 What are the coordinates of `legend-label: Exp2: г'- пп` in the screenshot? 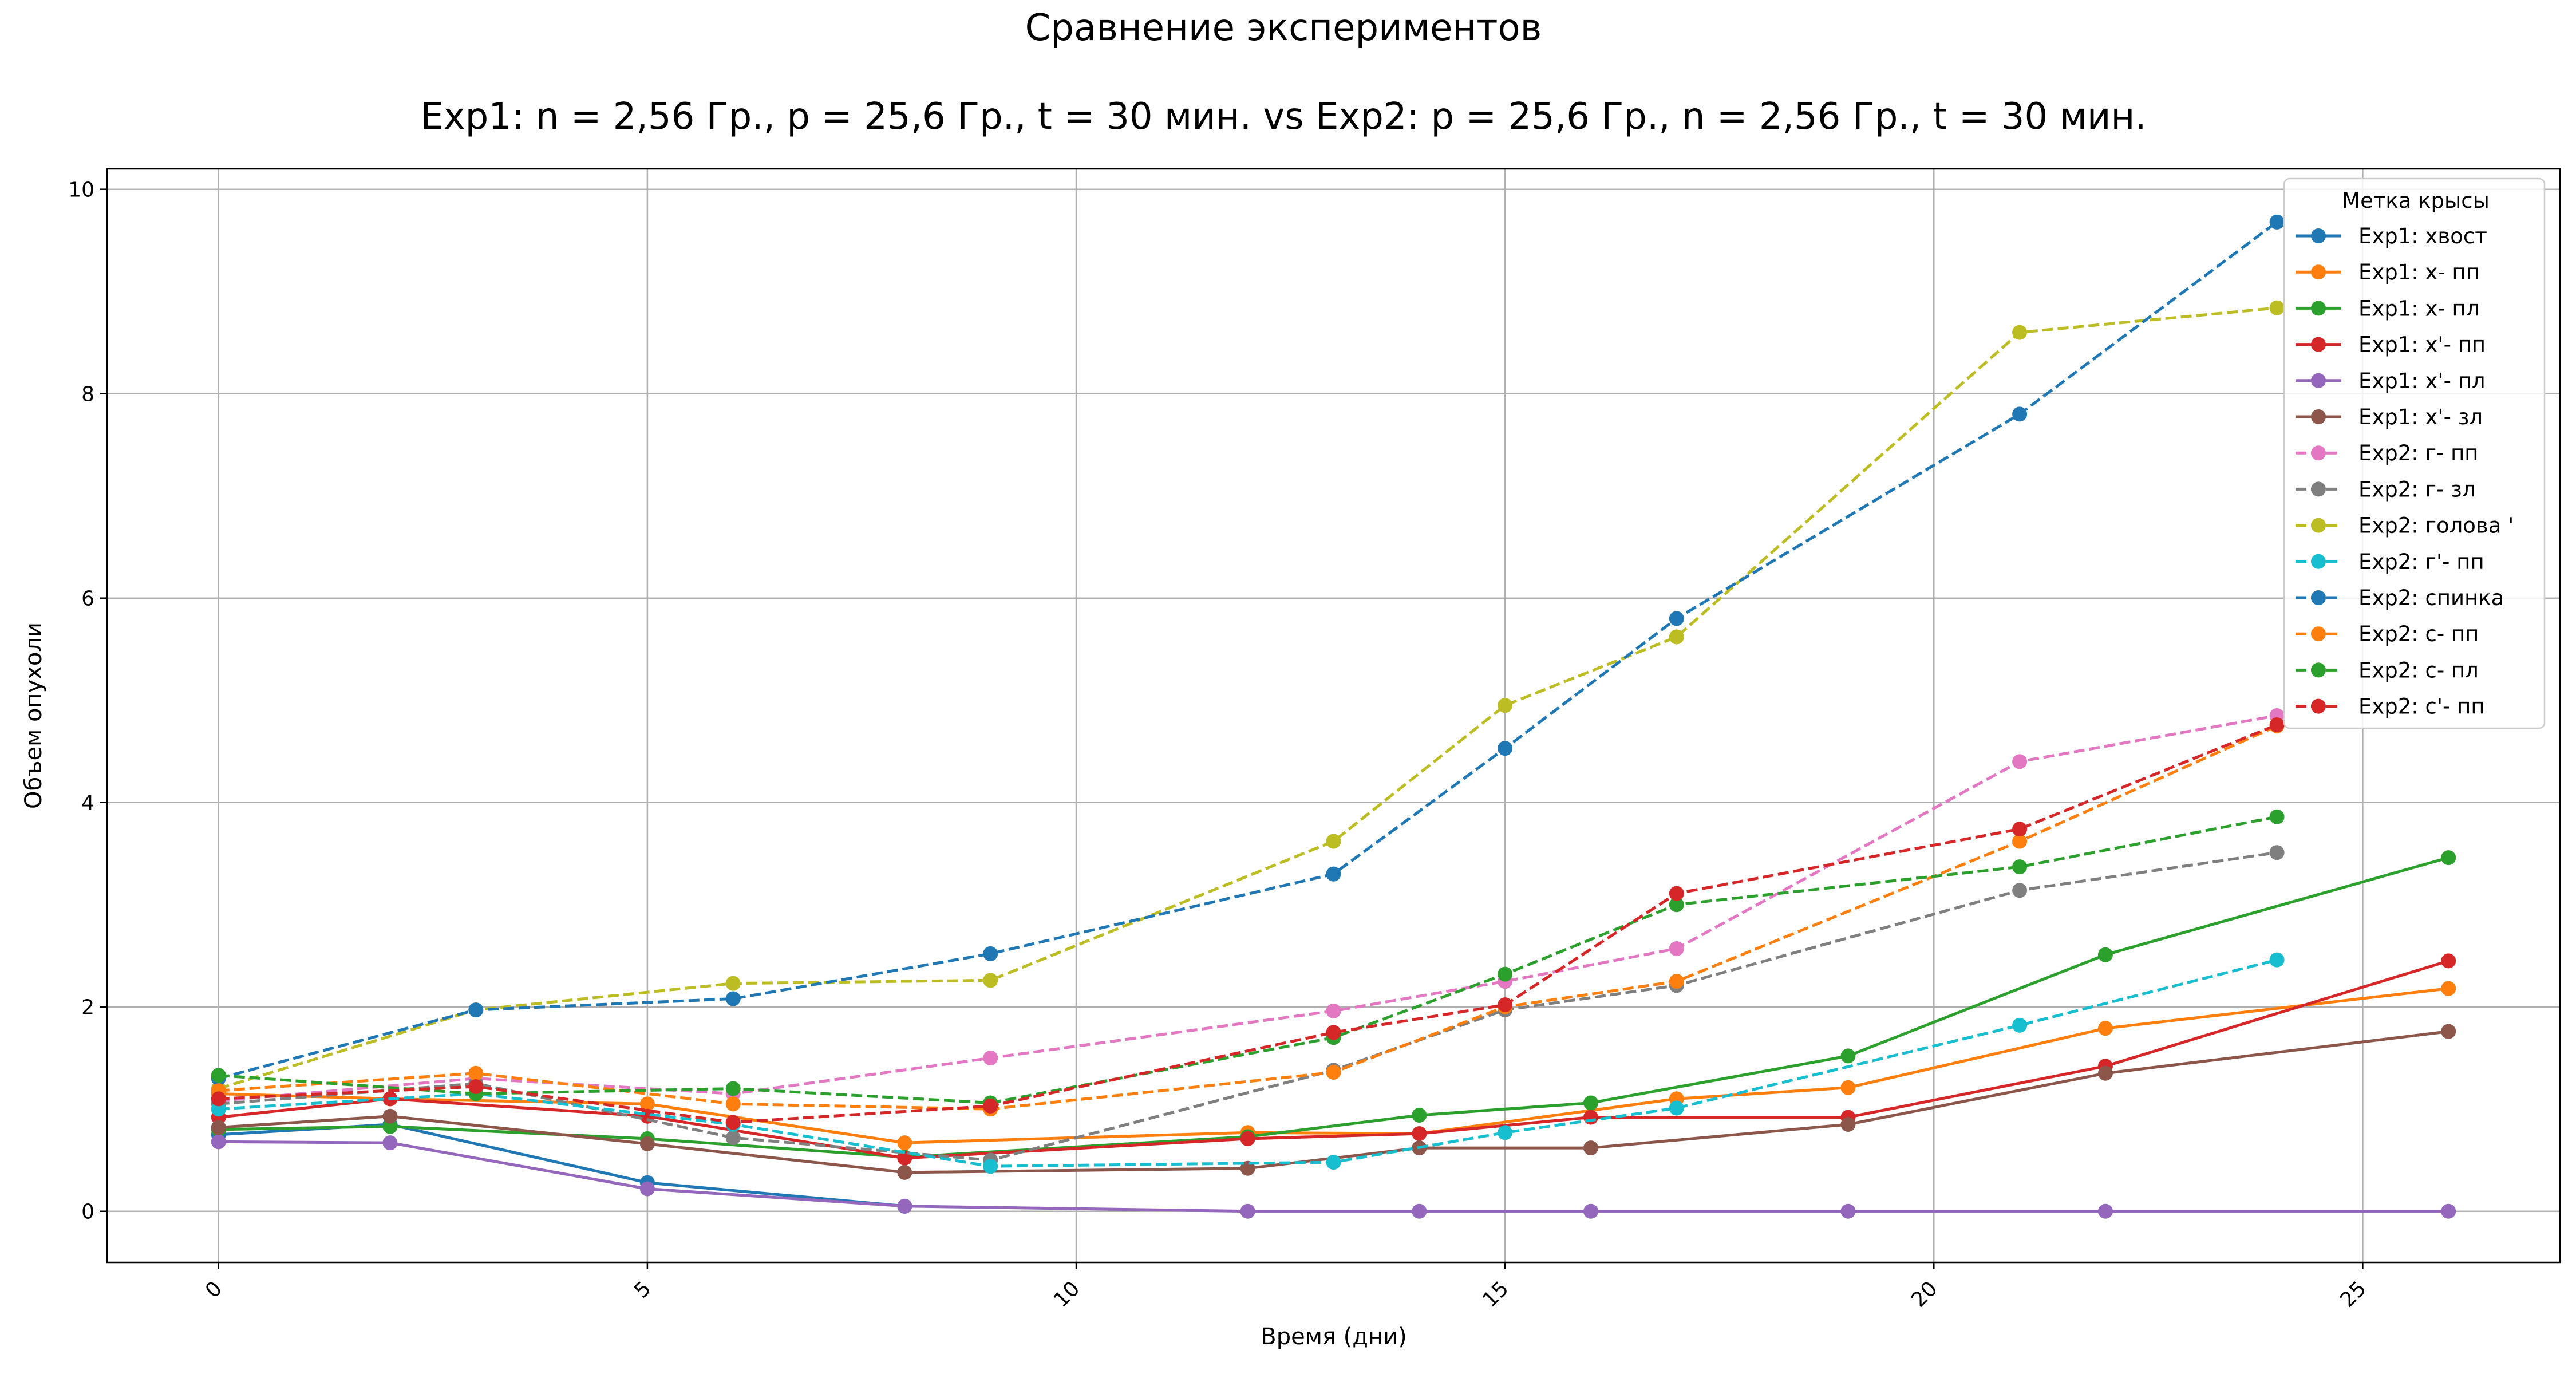 It's located at (2421, 562).